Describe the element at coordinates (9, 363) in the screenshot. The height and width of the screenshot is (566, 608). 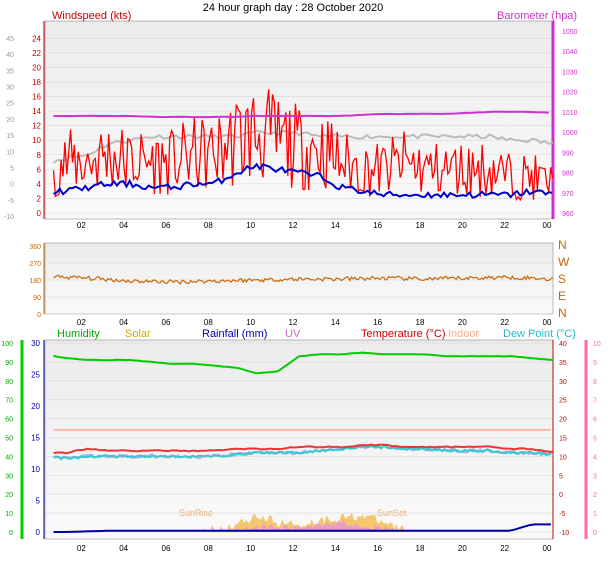
I see `humidity-tick: 90` at that location.